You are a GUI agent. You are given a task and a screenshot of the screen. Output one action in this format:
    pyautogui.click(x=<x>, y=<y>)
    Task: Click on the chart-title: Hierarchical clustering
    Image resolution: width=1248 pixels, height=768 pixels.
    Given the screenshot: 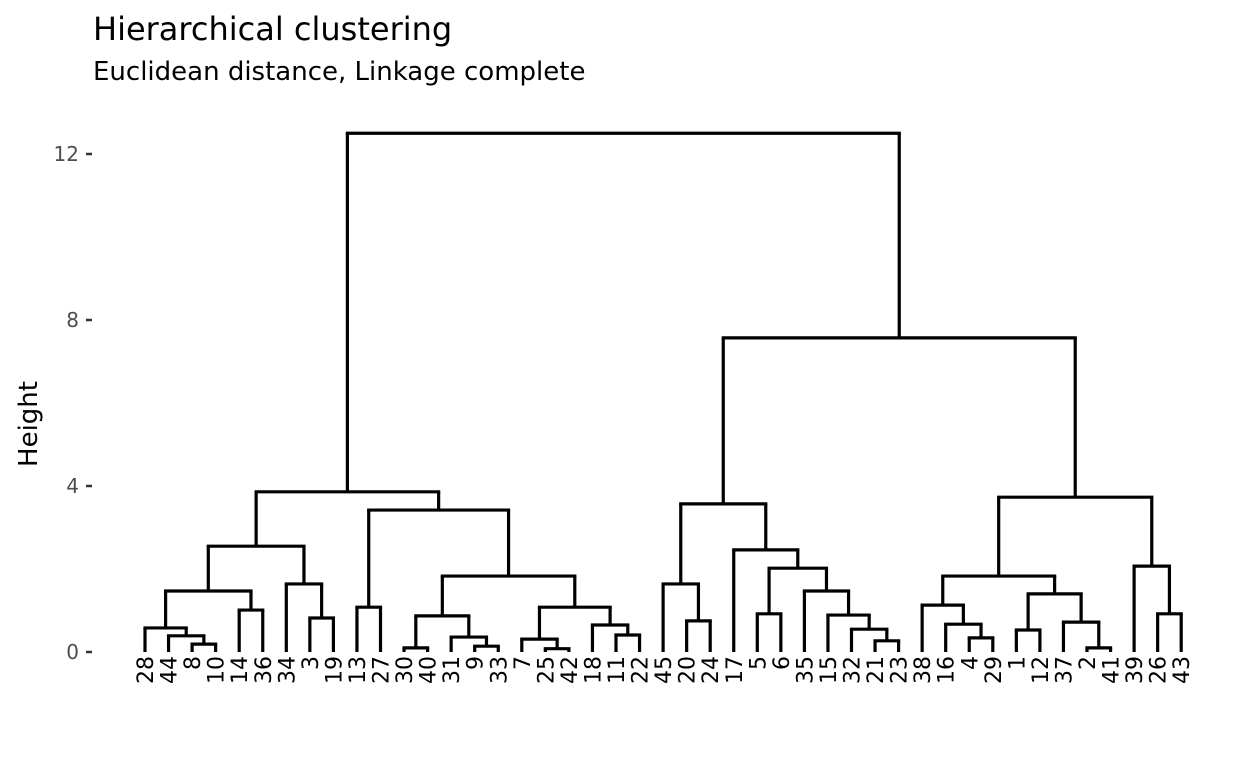 What is the action you would take?
    pyautogui.click(x=273, y=29)
    